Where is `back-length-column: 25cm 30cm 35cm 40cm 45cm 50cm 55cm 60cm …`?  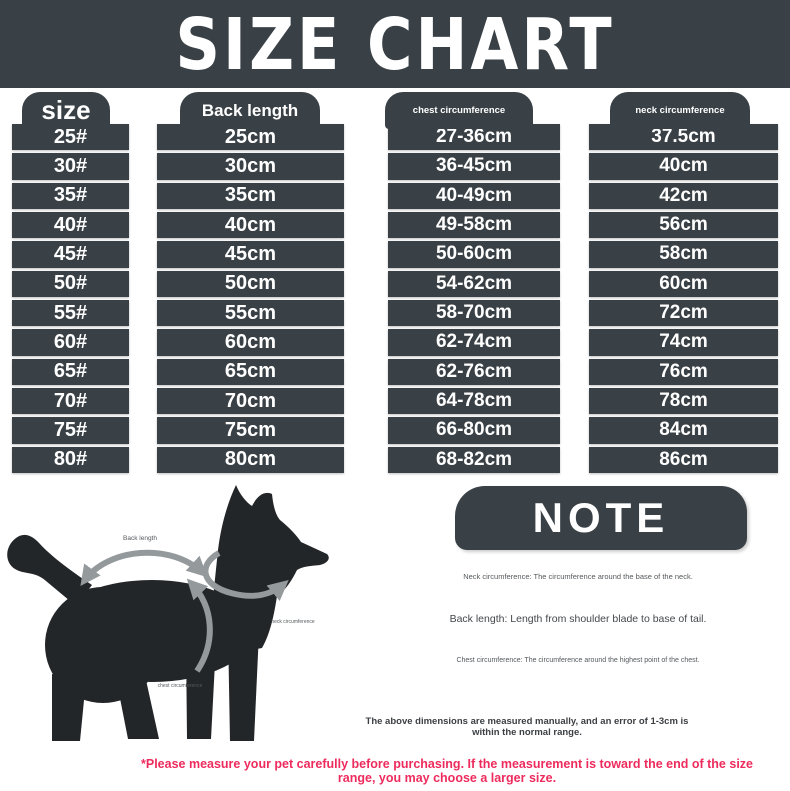 back-length-column: 25cm 30cm 35cm 40cm 45cm 50cm 55cm 60cm … is located at coordinates (250, 298).